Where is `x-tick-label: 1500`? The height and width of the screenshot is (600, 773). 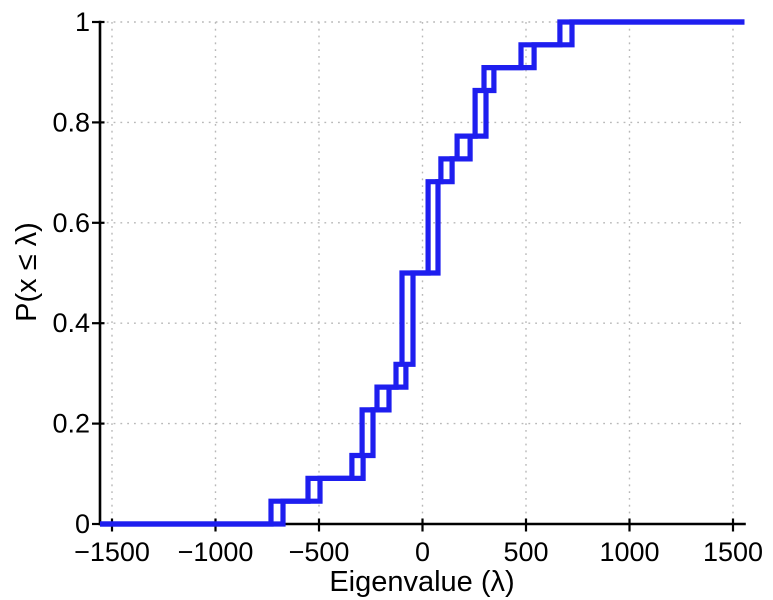 x-tick-label: 1500 is located at coordinates (733, 552).